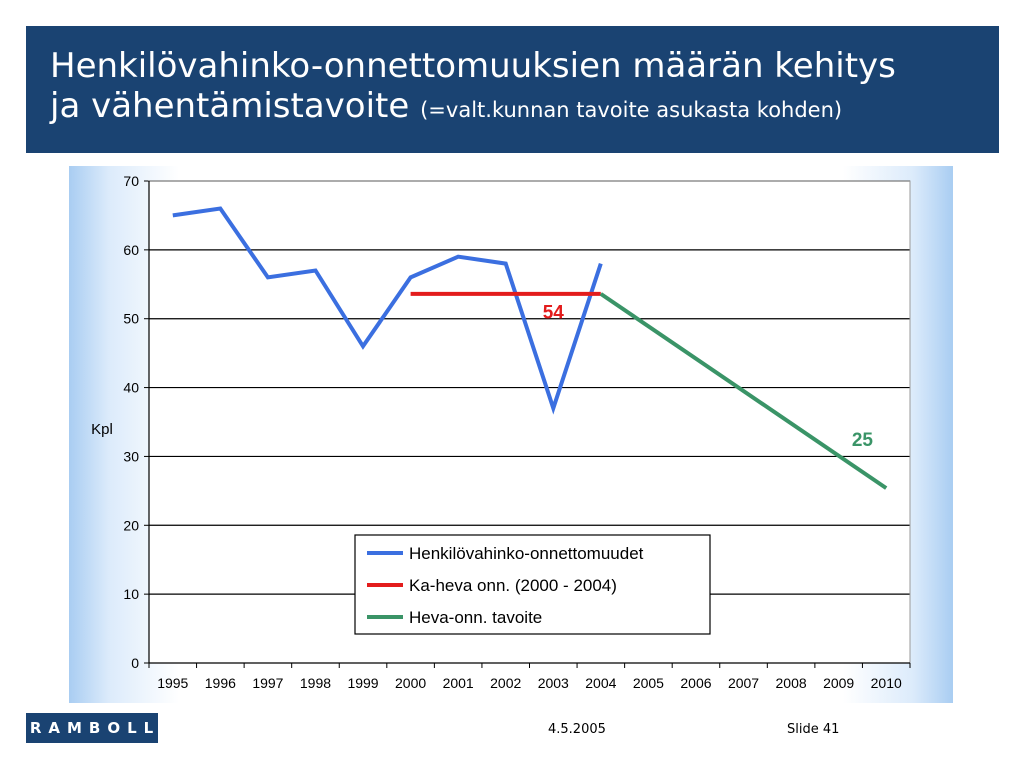  Describe the element at coordinates (131, 181) in the screenshot. I see `y-tick-label: 70` at that location.